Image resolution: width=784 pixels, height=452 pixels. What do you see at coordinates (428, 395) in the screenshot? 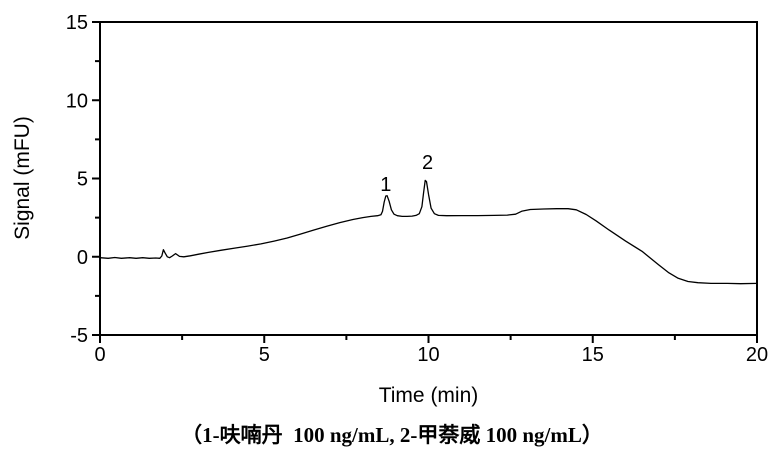
I see `x-axis-title: Time (min)` at bounding box center [428, 395].